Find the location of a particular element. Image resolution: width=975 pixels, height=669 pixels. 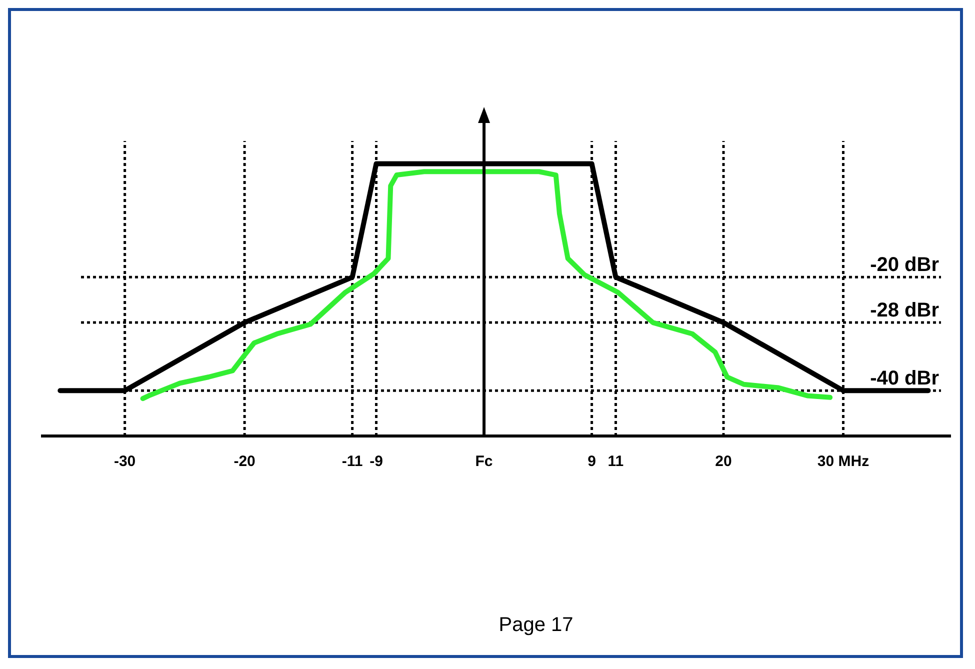

text: Page 17 is located at coordinates (536, 625).